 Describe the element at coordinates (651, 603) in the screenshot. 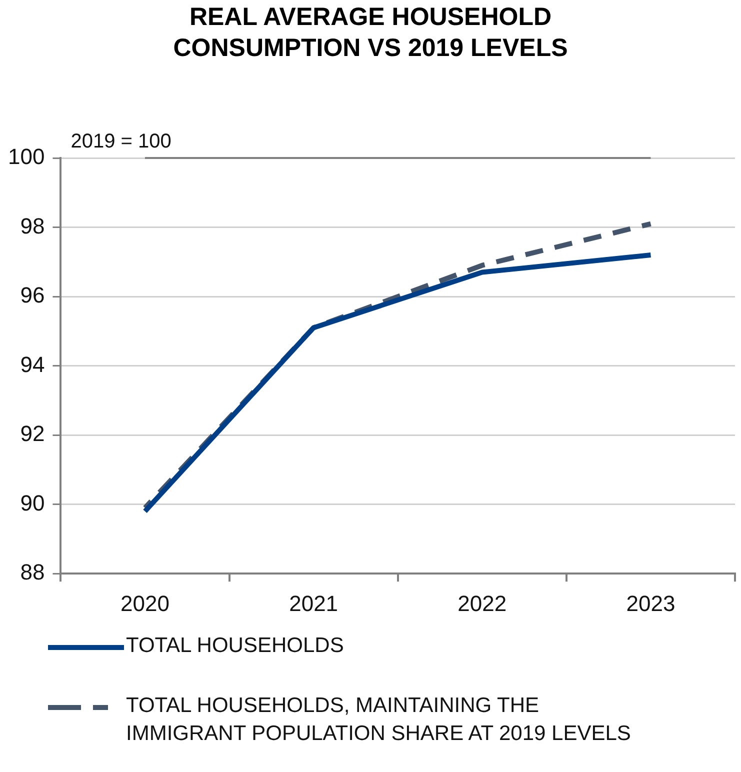

I see `x-tick-label: 2023` at that location.